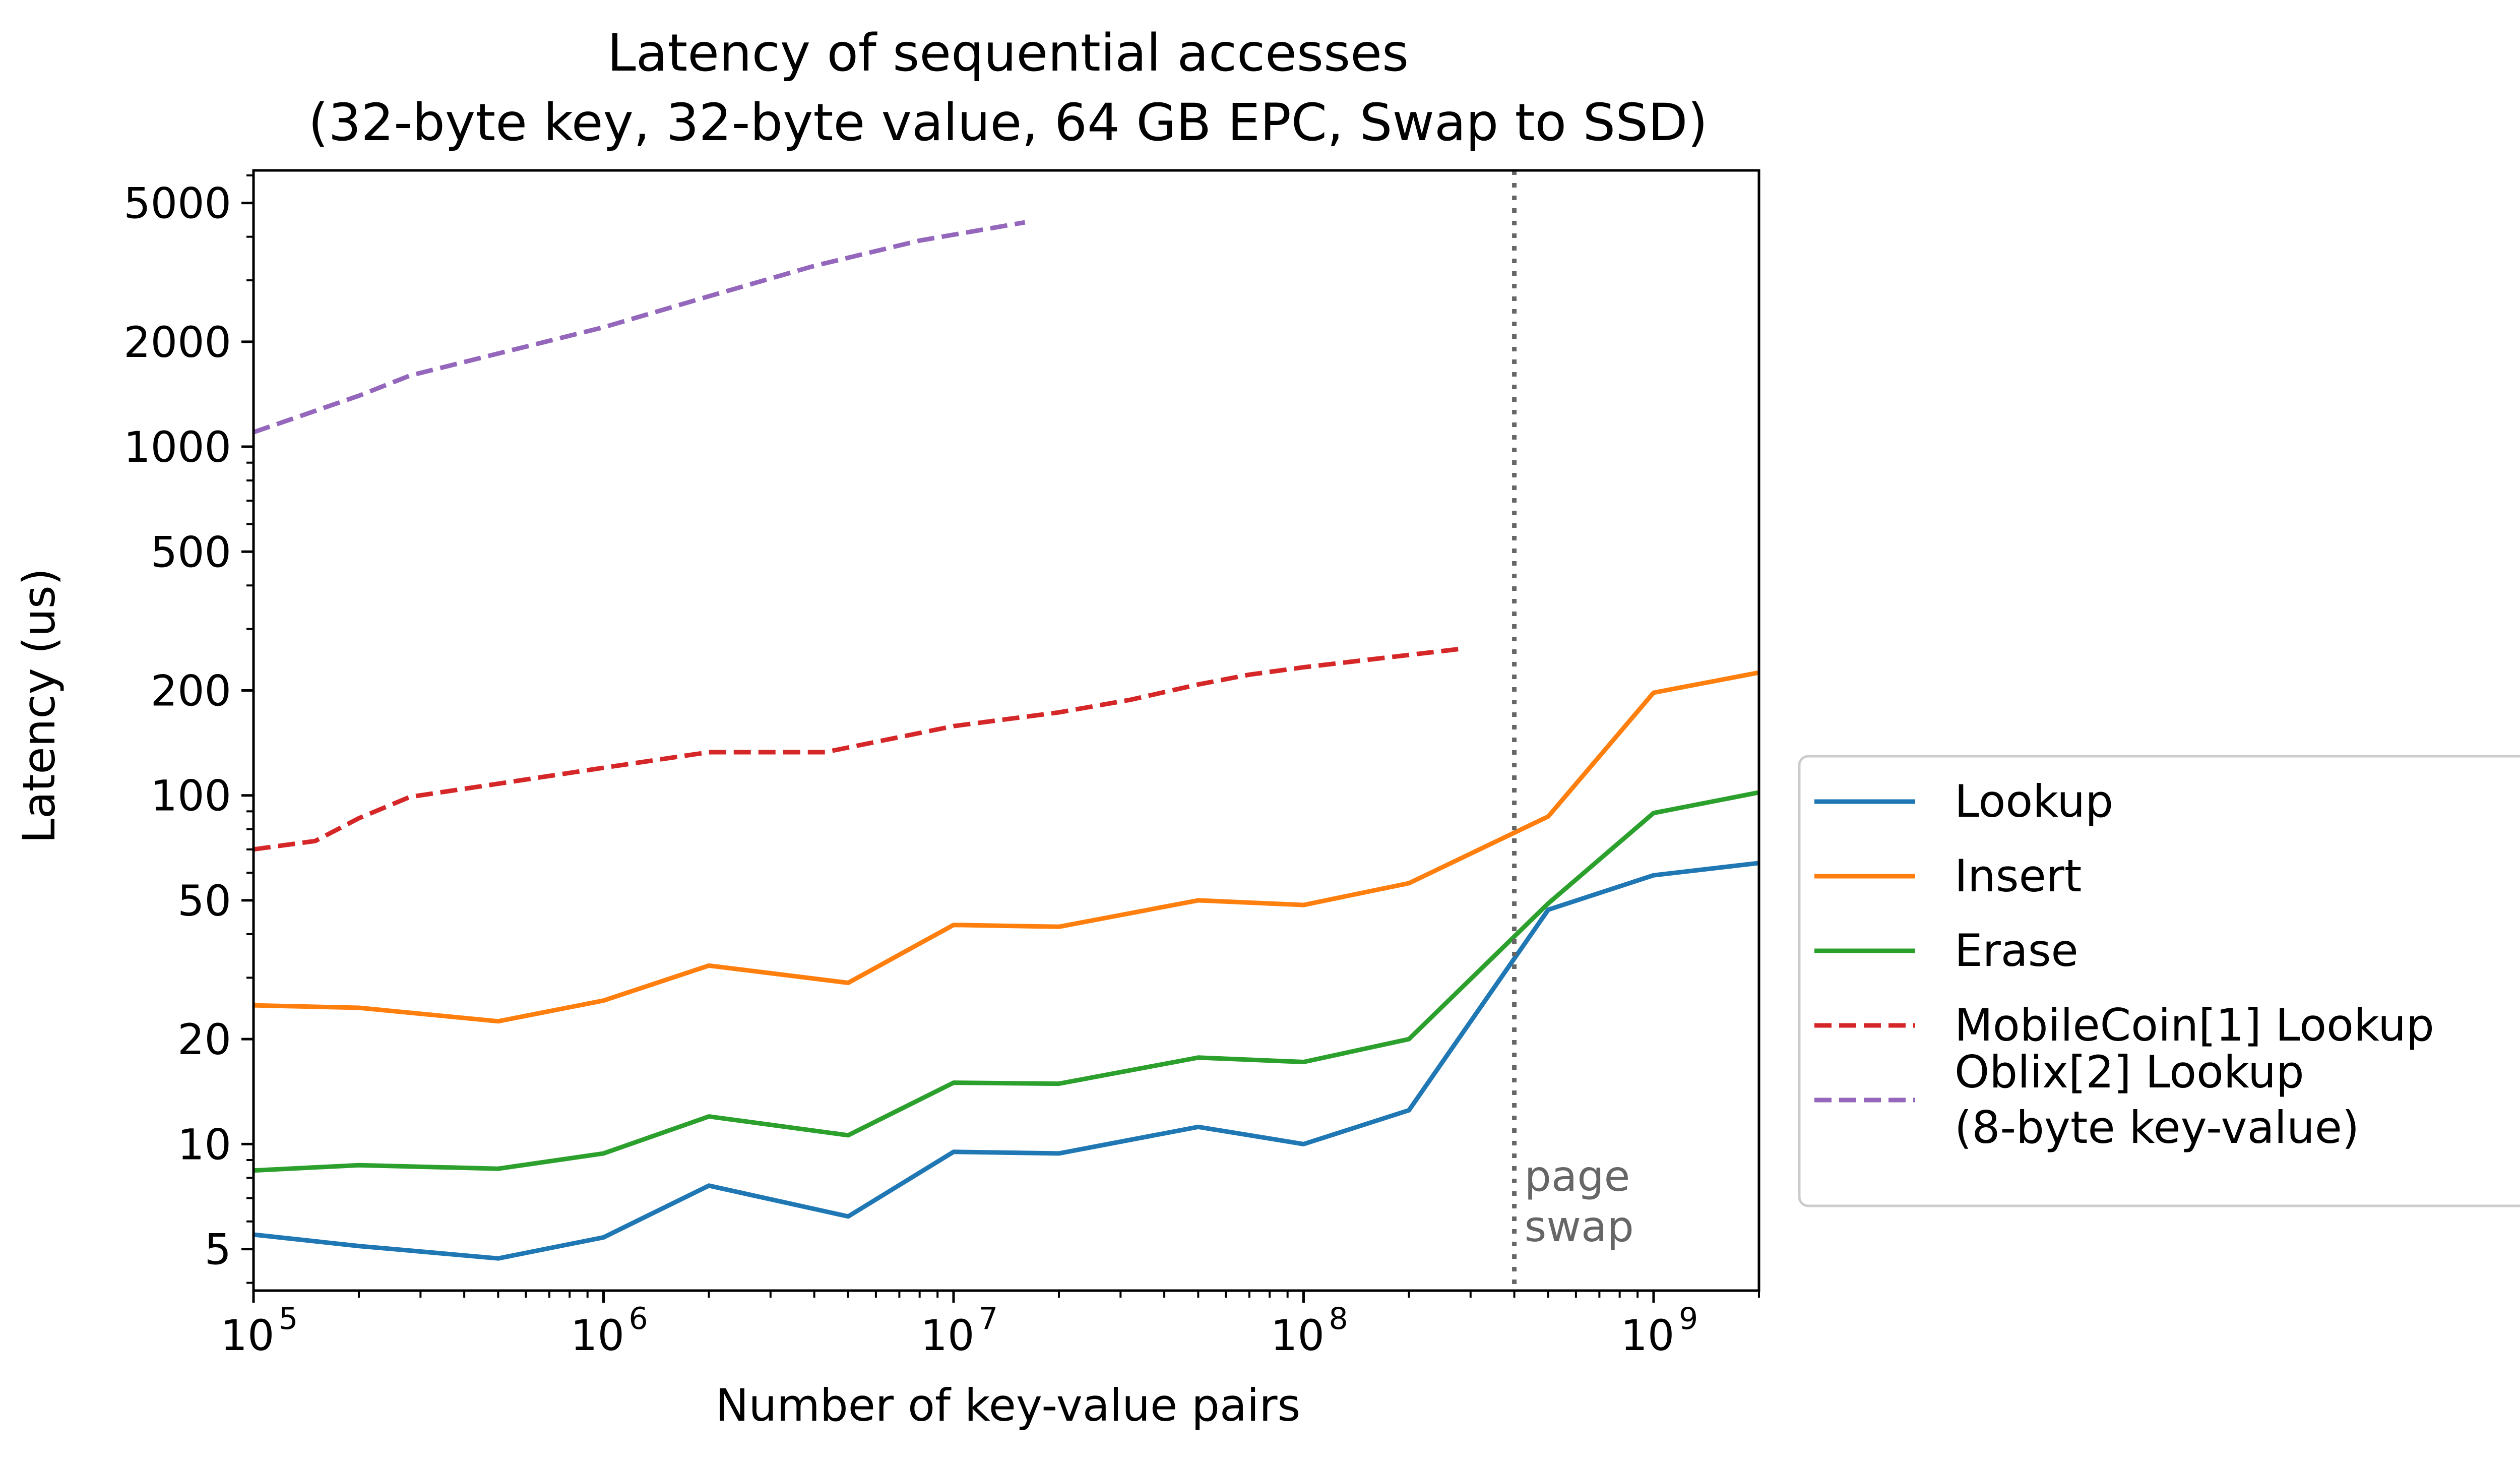  Describe the element at coordinates (177, 203) in the screenshot. I see `y-tick-label: 5000` at that location.